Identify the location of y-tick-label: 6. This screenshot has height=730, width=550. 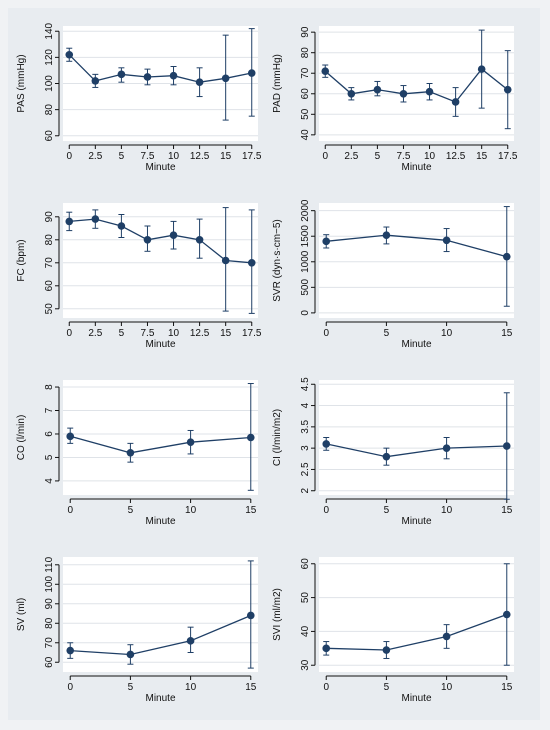
(49, 434).